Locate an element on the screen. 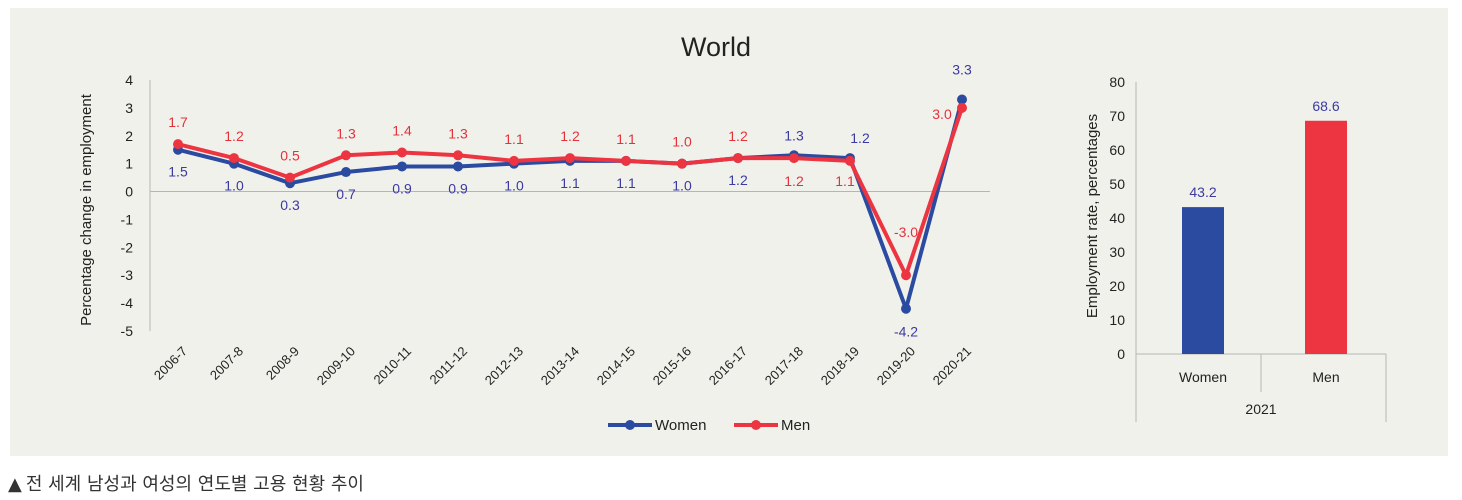 The height and width of the screenshot is (500, 1462). line-chart-x-tick-label: 2017-18 is located at coordinates (784, 366).